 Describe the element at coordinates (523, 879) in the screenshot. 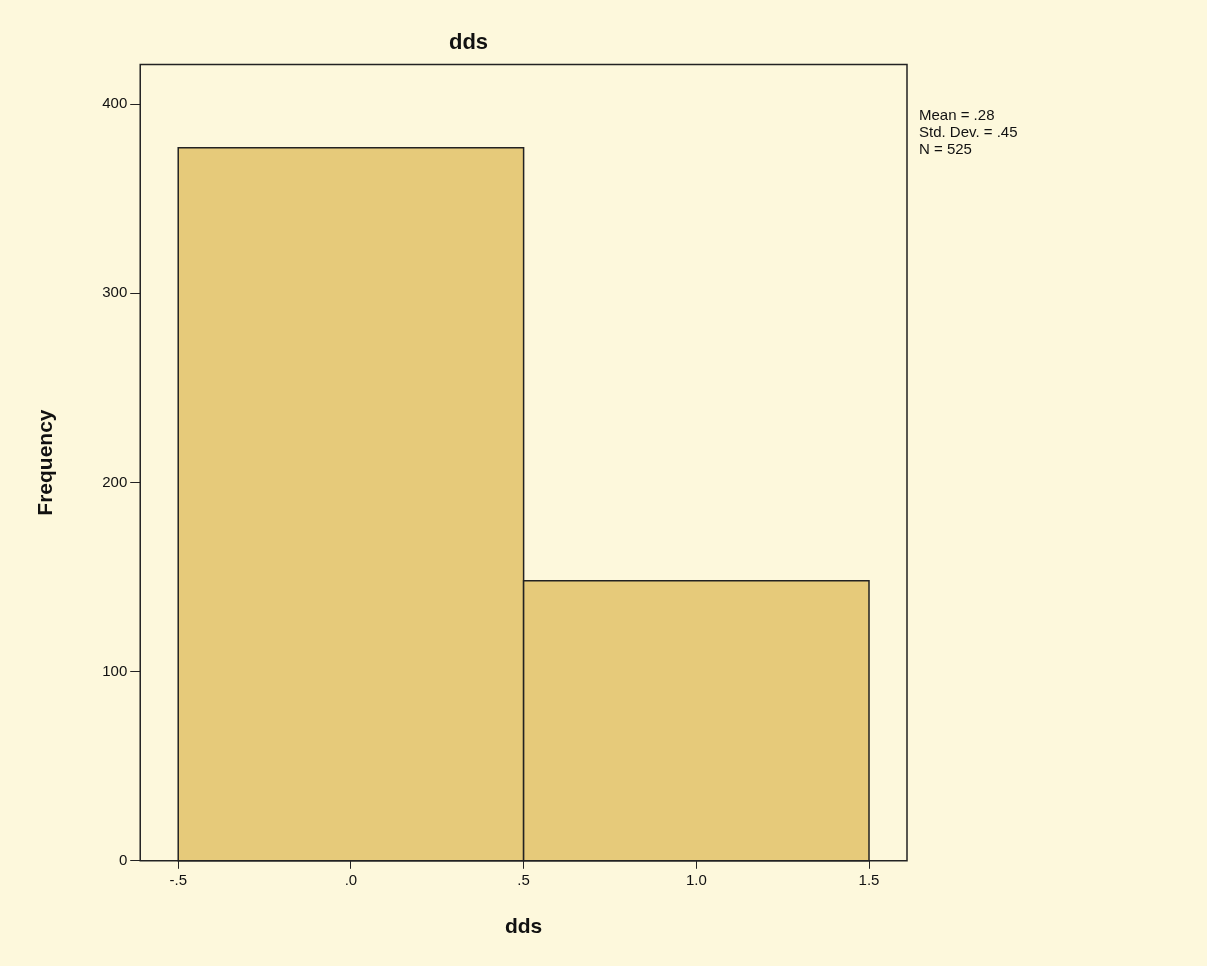

I see `x-tick-label: .5` at that location.